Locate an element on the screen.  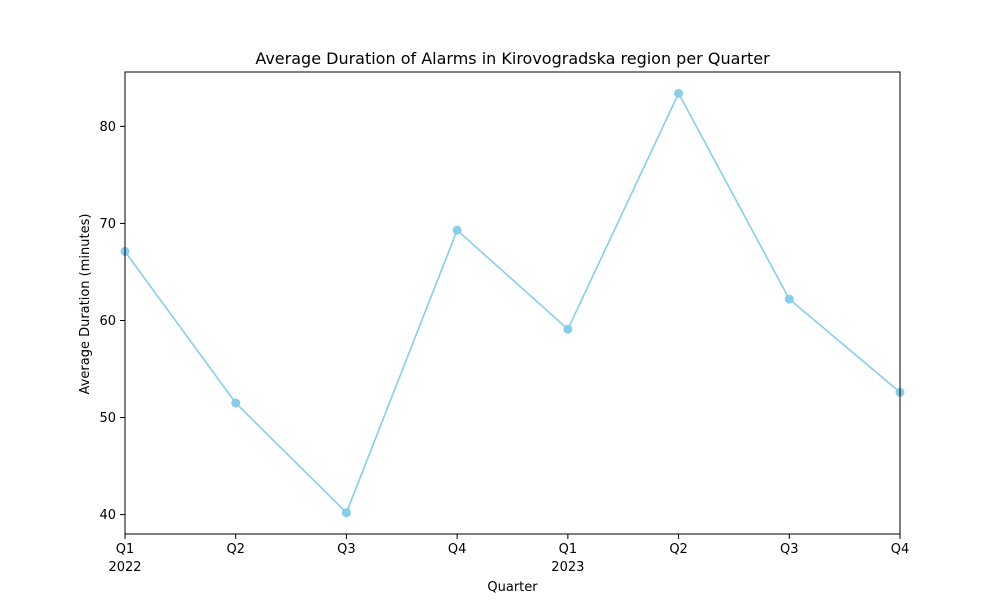
y-tick-label: 50 is located at coordinates (107, 418).